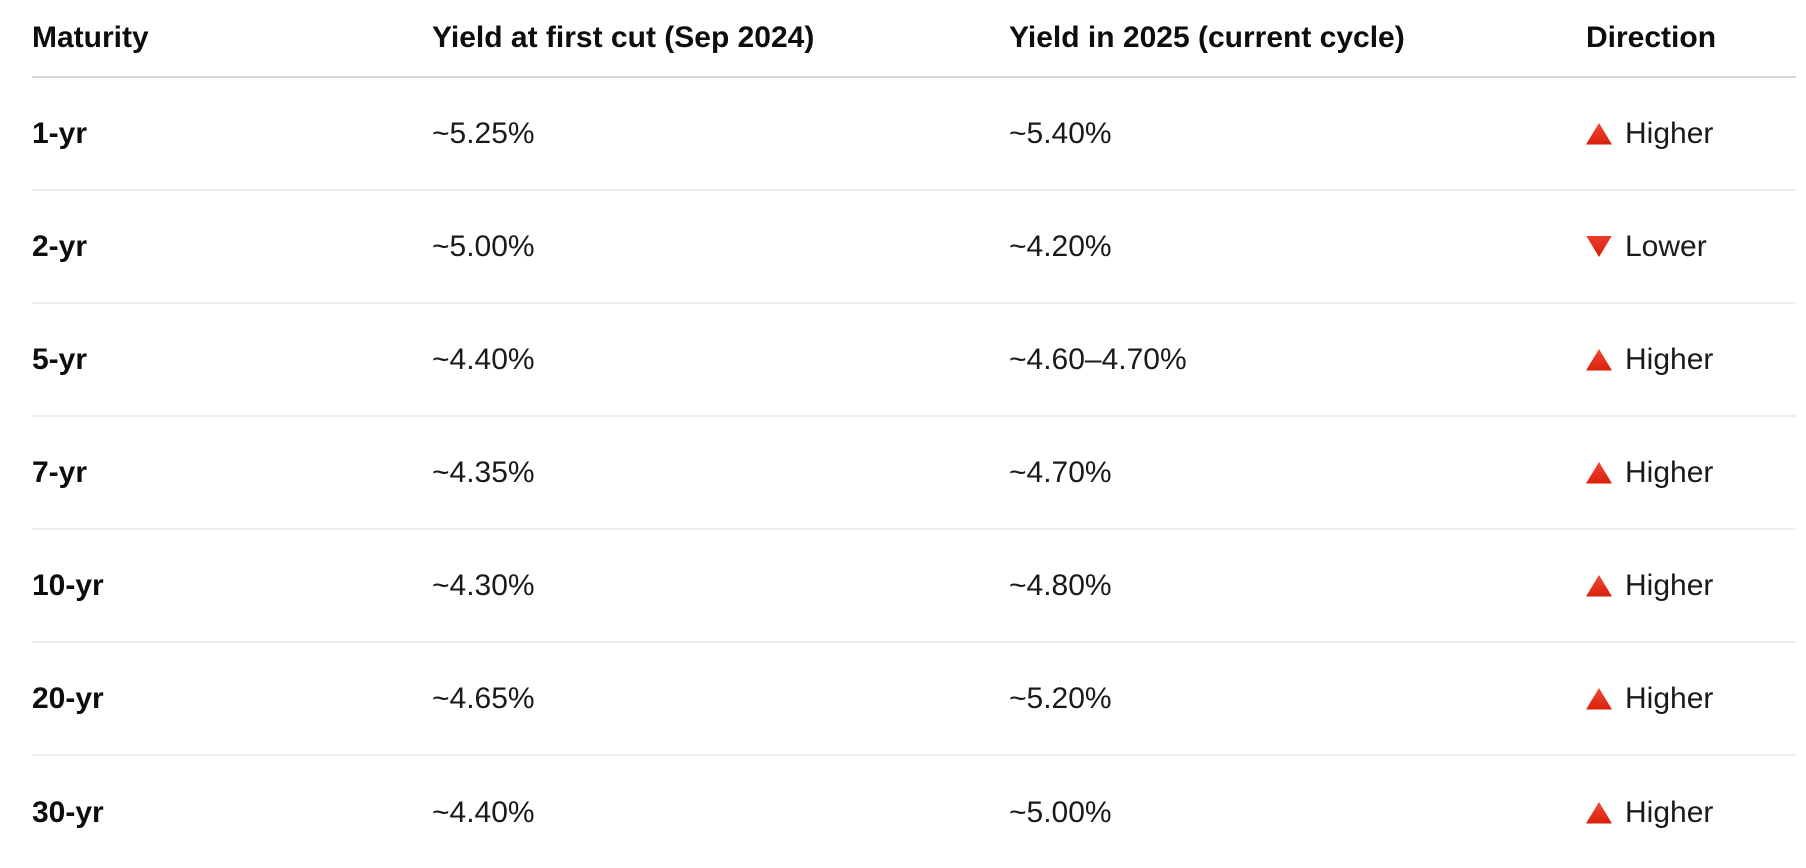  Describe the element at coordinates (60, 246) in the screenshot. I see `maturity-cell: 2-yr` at that location.